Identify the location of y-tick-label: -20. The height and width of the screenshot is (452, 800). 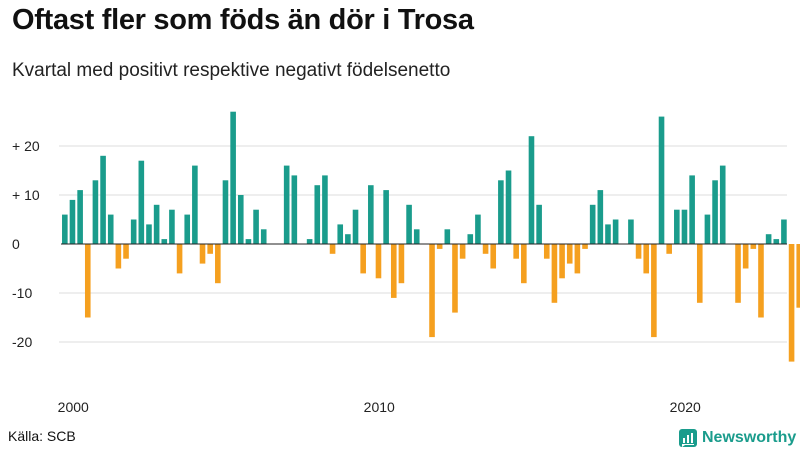
(22, 342).